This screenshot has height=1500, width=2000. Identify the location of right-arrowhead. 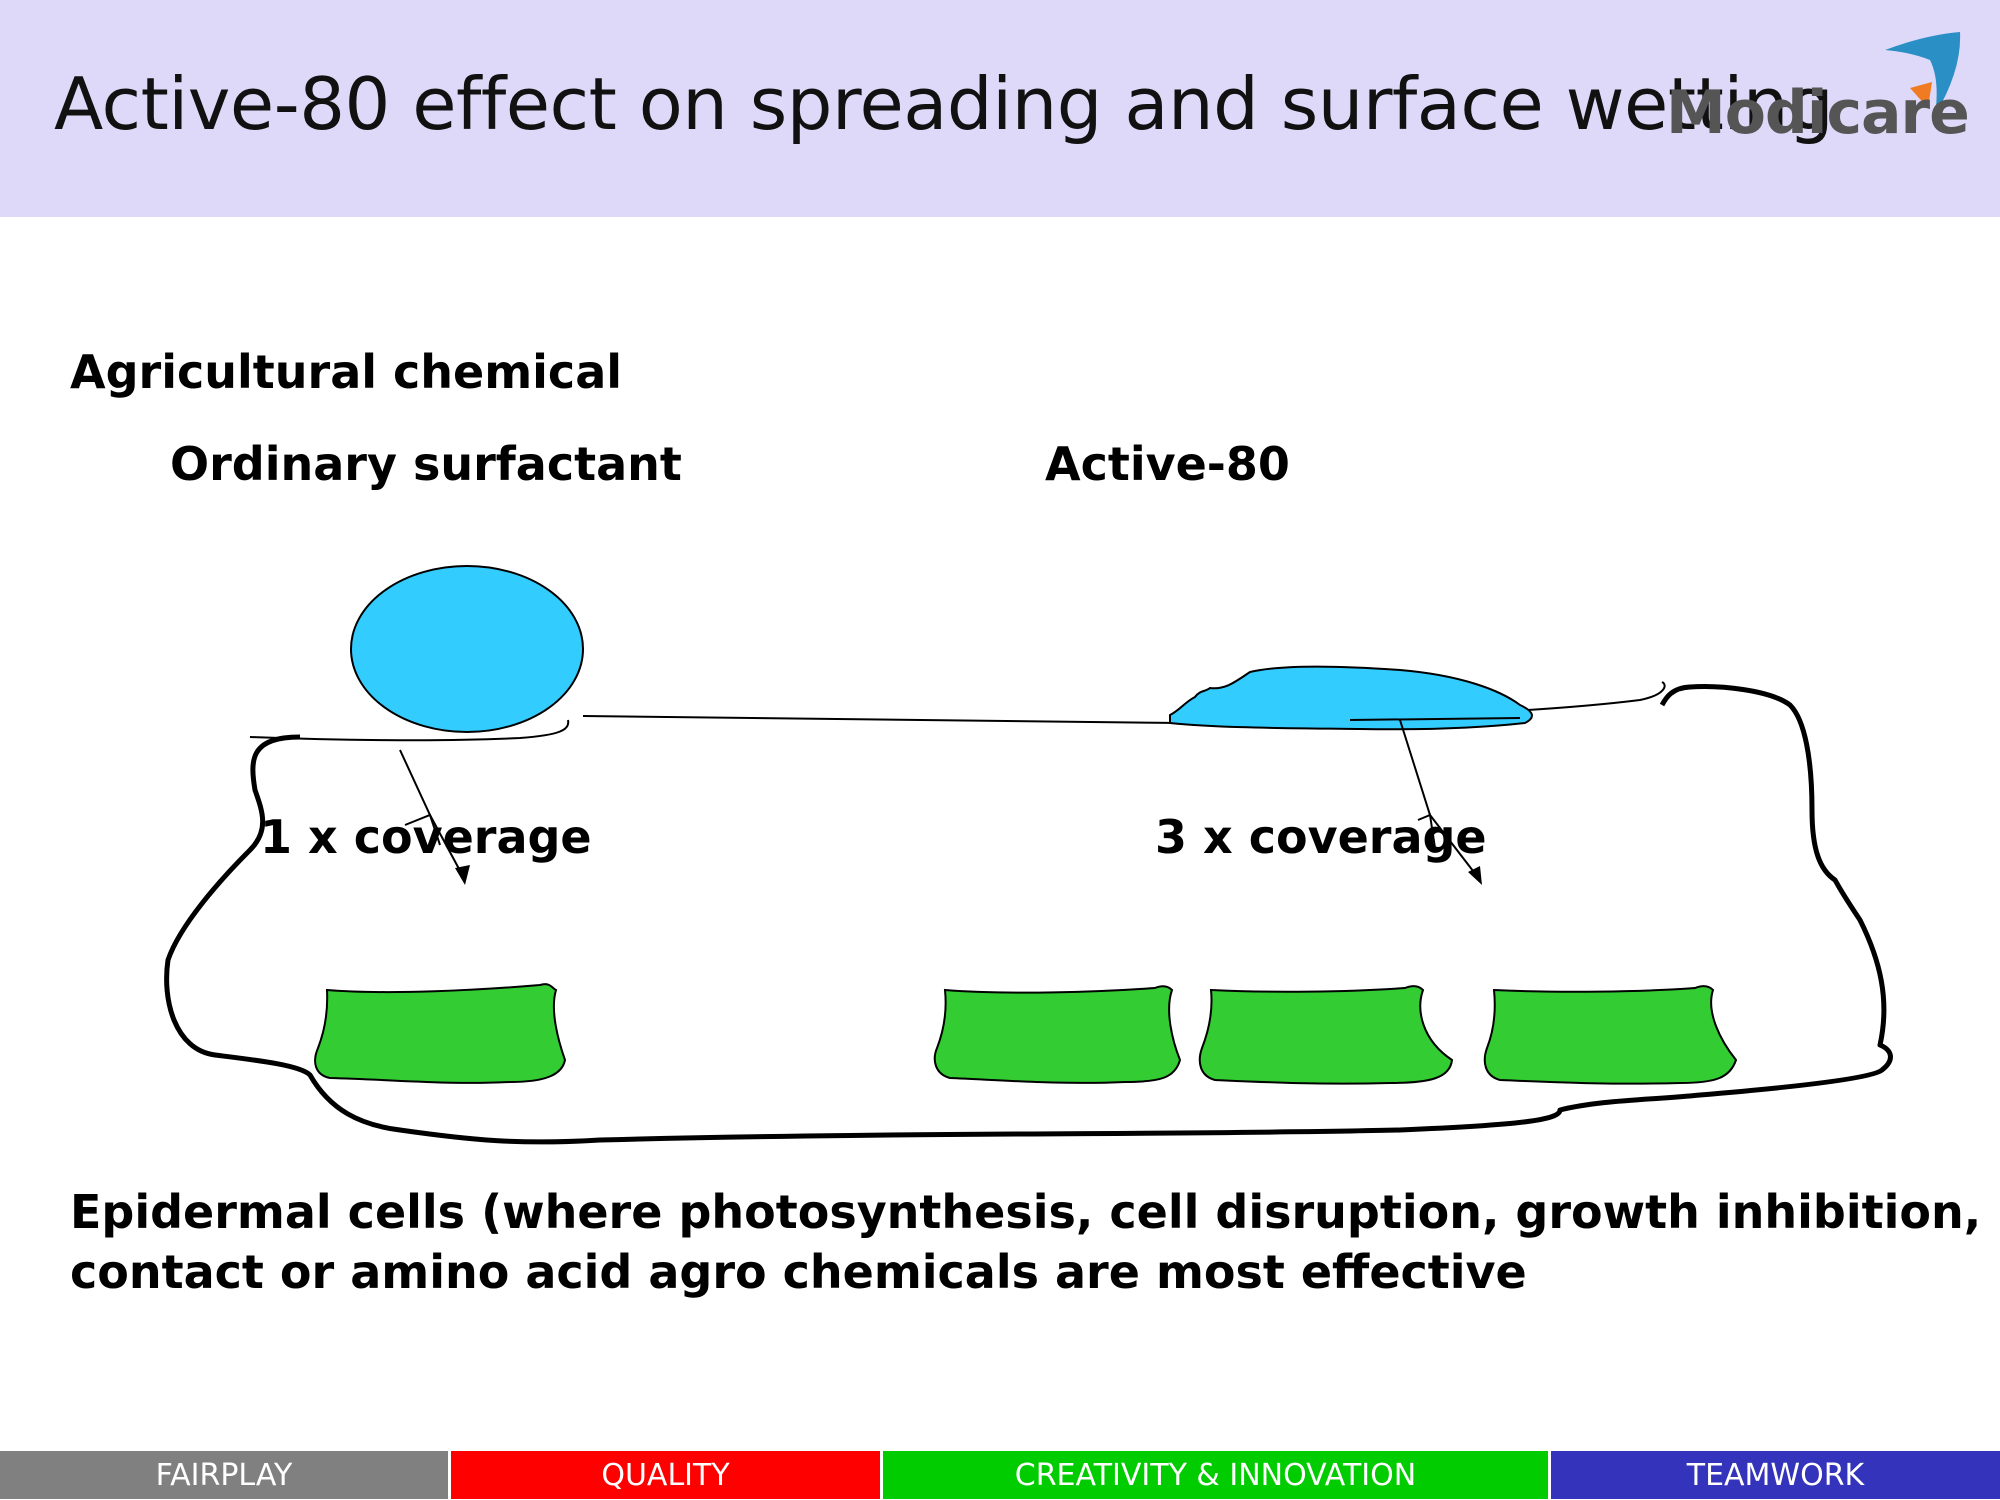
(1475, 875).